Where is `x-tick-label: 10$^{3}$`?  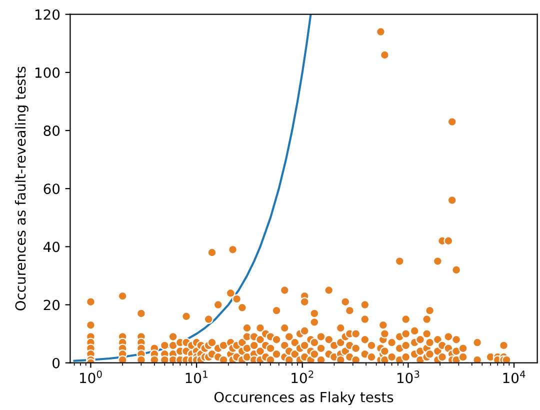
x-tick-label: 10$^{3}$ is located at coordinates (408, 377).